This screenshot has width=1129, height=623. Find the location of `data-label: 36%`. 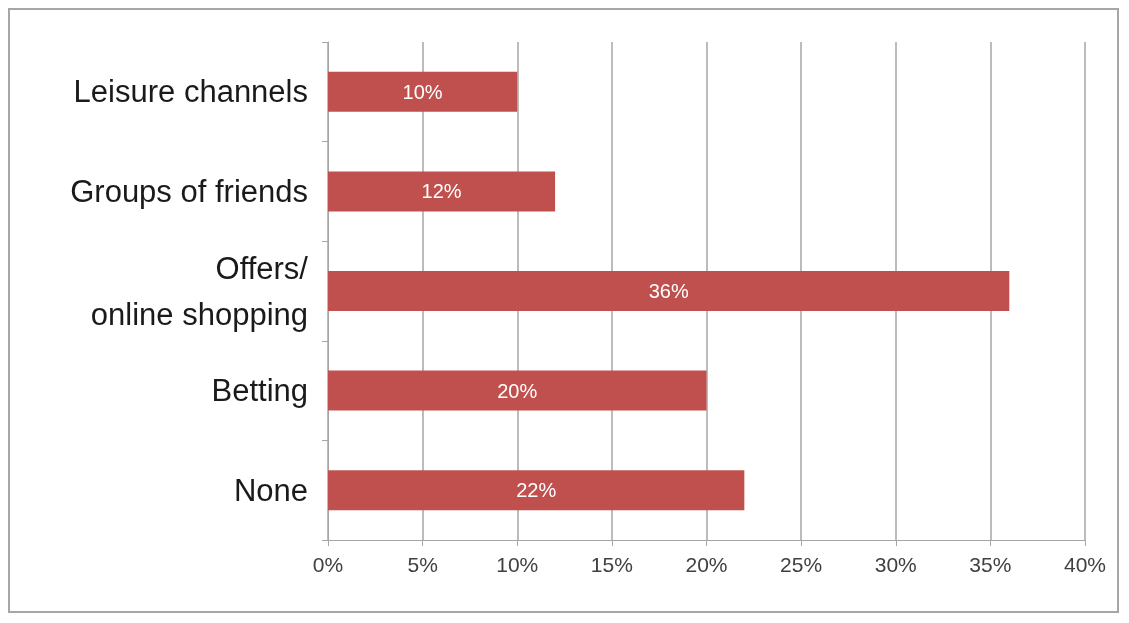

data-label: 36% is located at coordinates (668, 291).